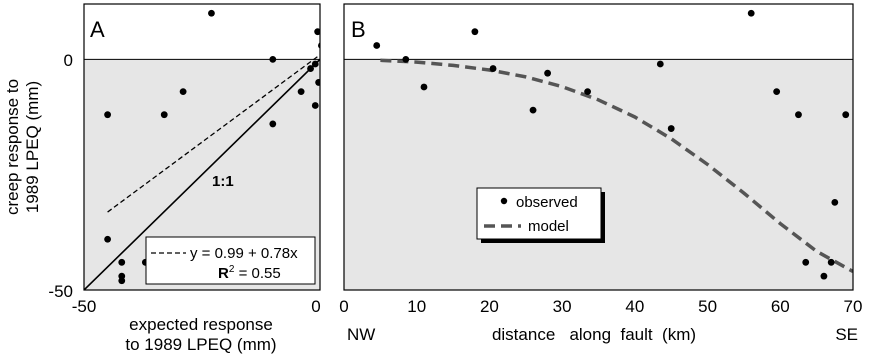 The width and height of the screenshot is (871, 356). What do you see at coordinates (594, 334) in the screenshot?
I see `panel-b-x-label: distance along fault (km)` at bounding box center [594, 334].